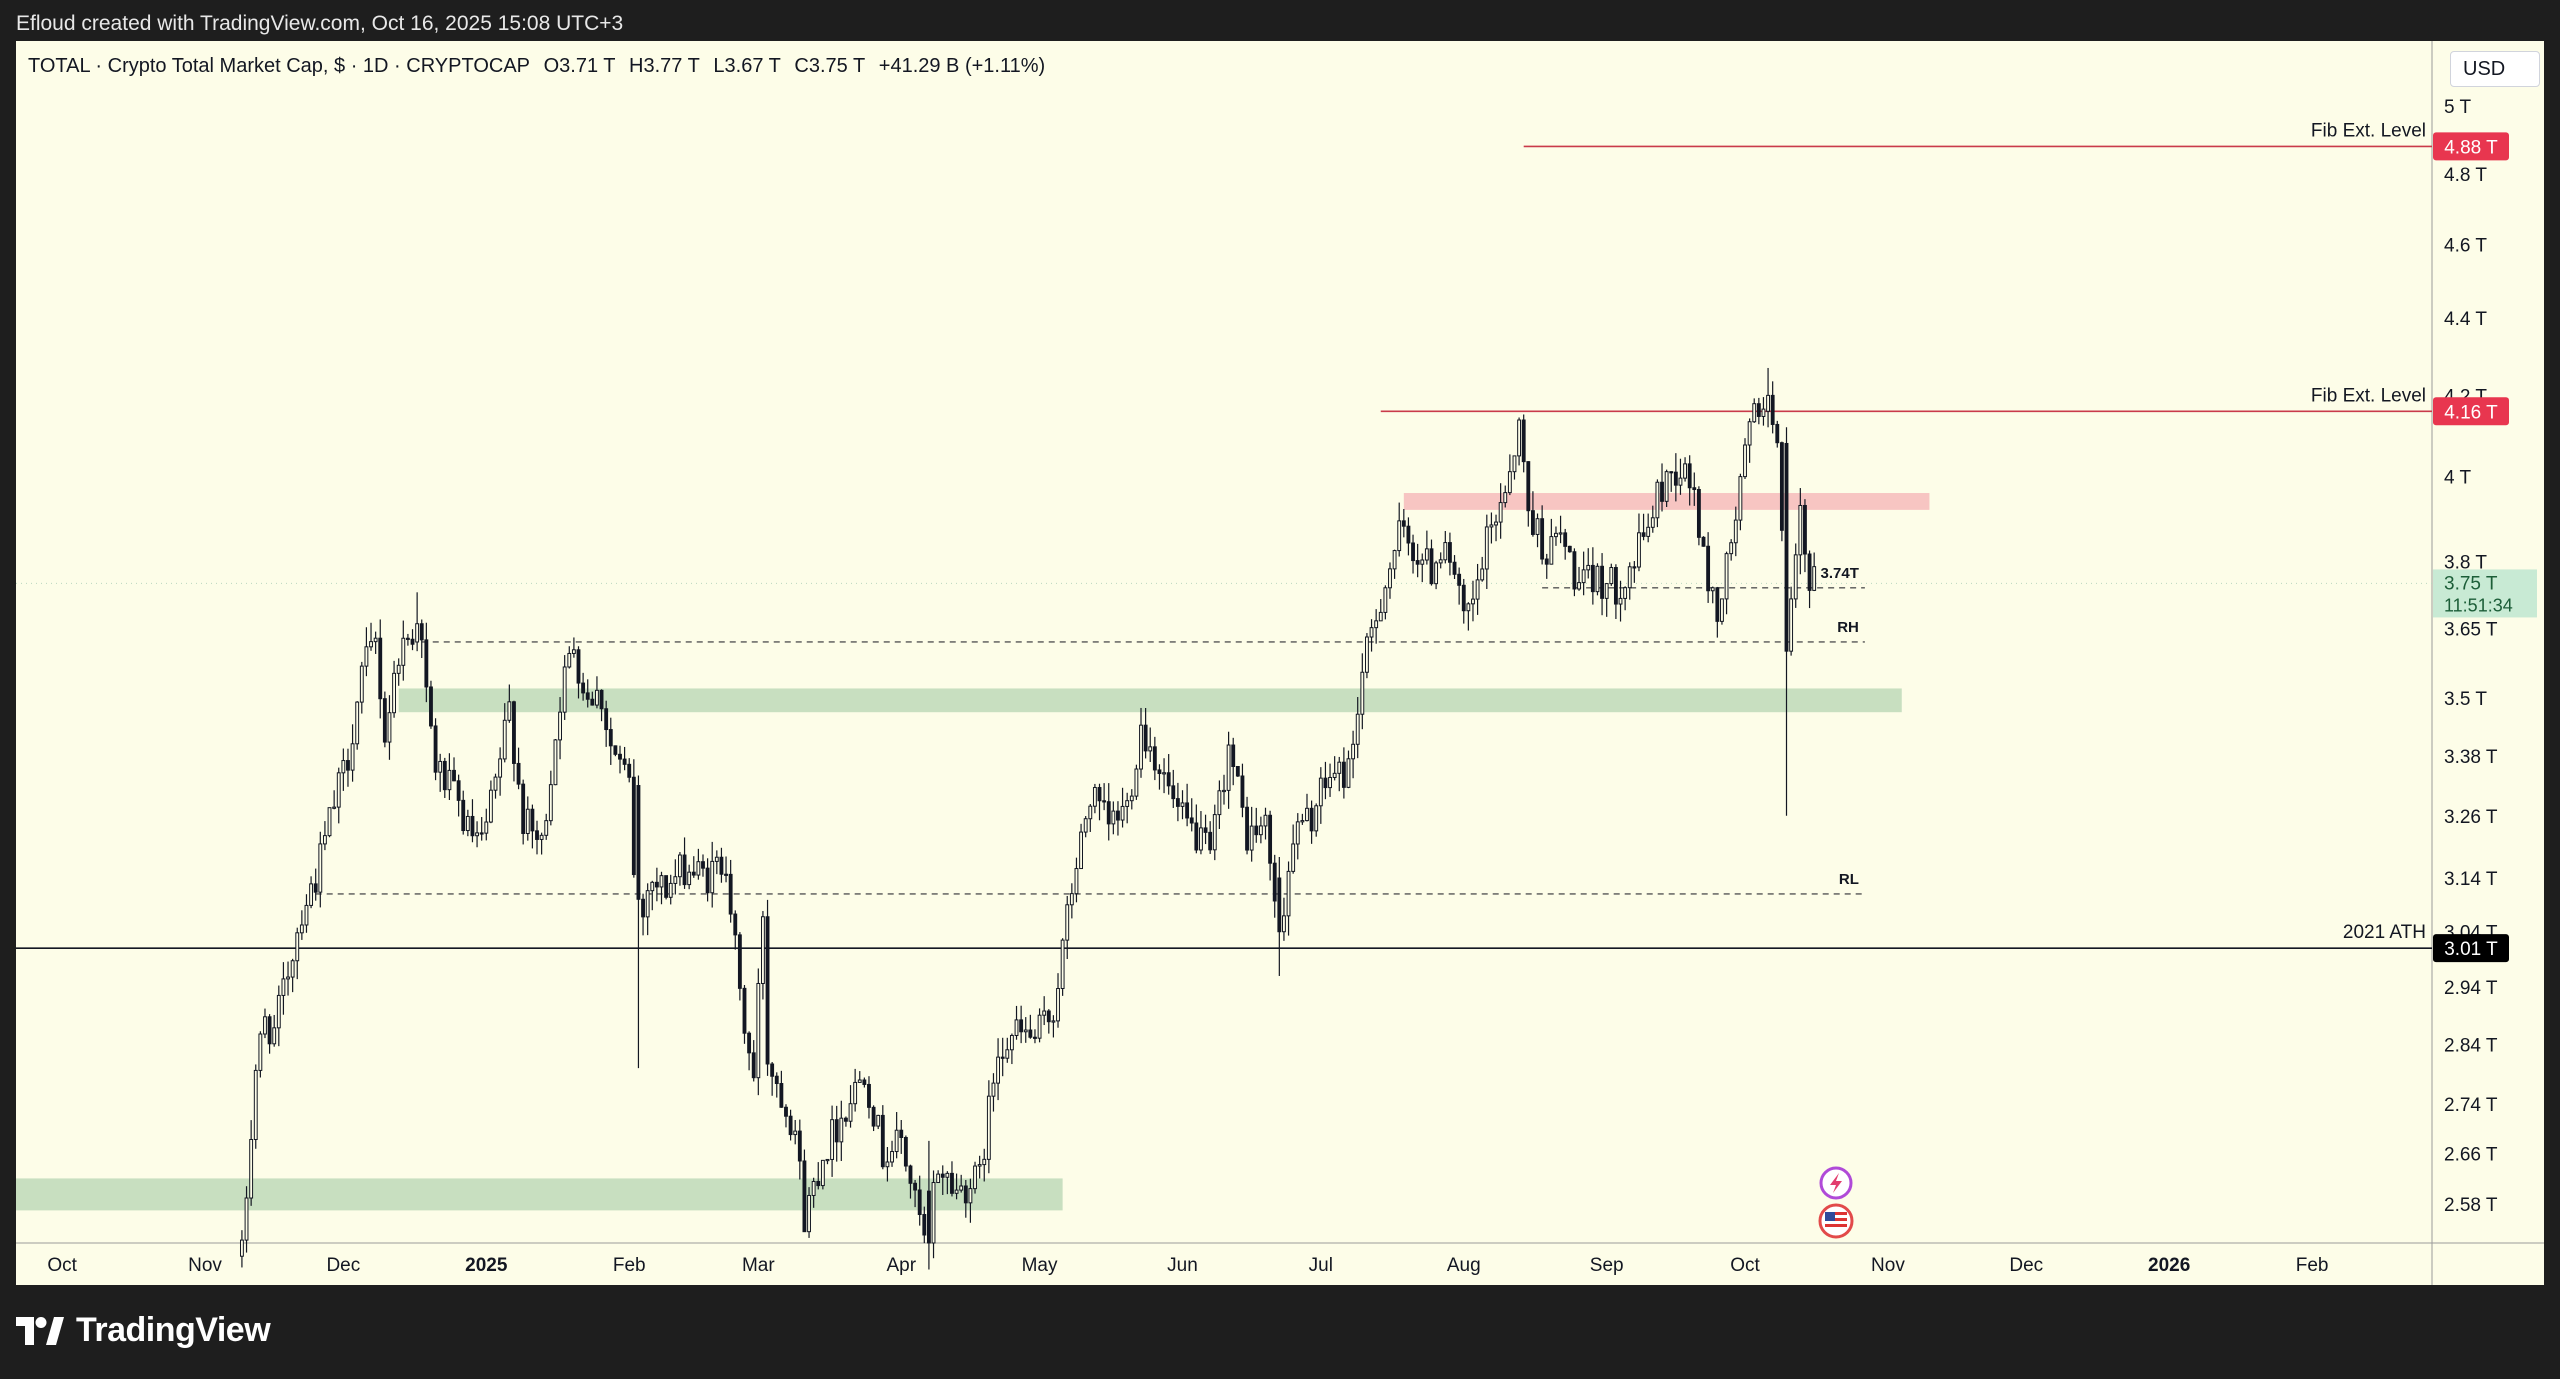  What do you see at coordinates (2465, 245) in the screenshot?
I see `price-tick-label: 4.6 T` at bounding box center [2465, 245].